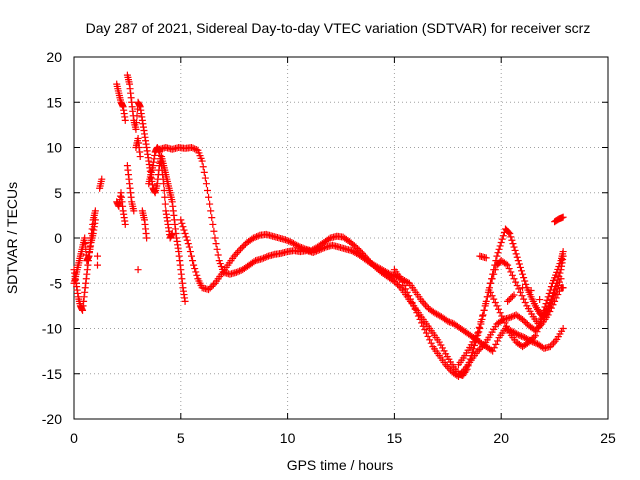 The height and width of the screenshot is (480, 640). Describe the element at coordinates (85, 251) in the screenshot. I see `series-track-b` at that location.